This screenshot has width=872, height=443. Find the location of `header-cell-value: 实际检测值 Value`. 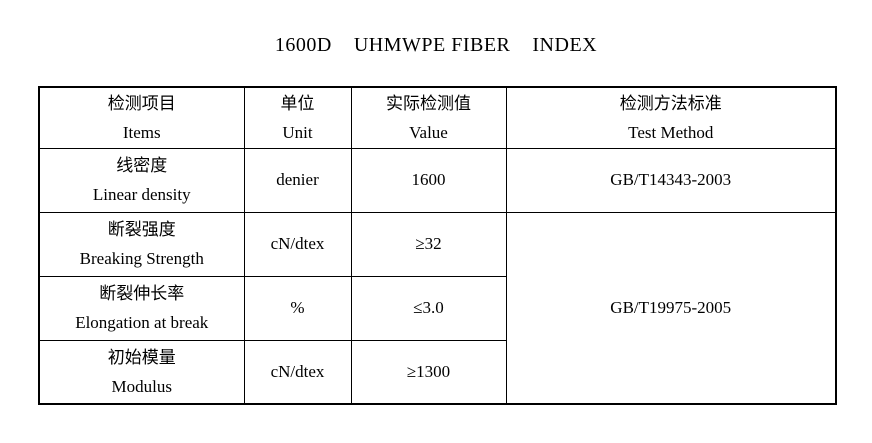

header-cell-value: 实际检测值 Value is located at coordinates (428, 117).